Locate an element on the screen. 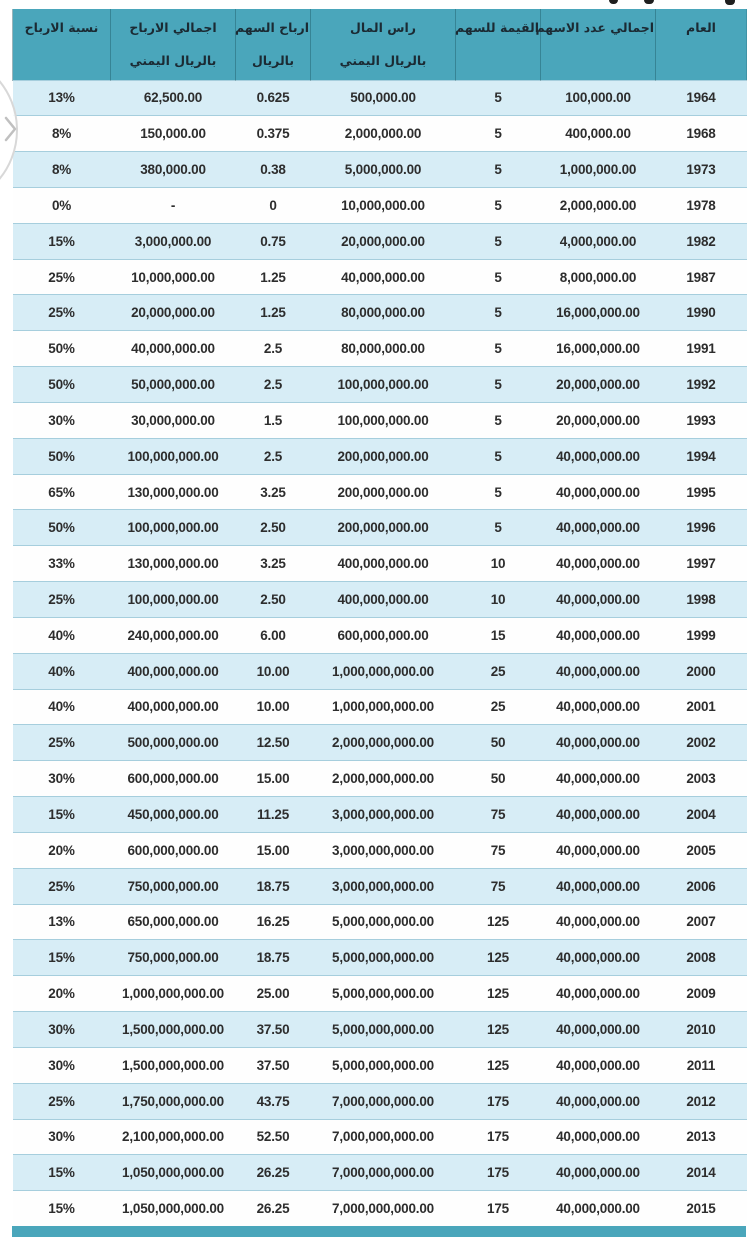 The height and width of the screenshot is (1237, 750). cell-value: 10 is located at coordinates (498, 564).